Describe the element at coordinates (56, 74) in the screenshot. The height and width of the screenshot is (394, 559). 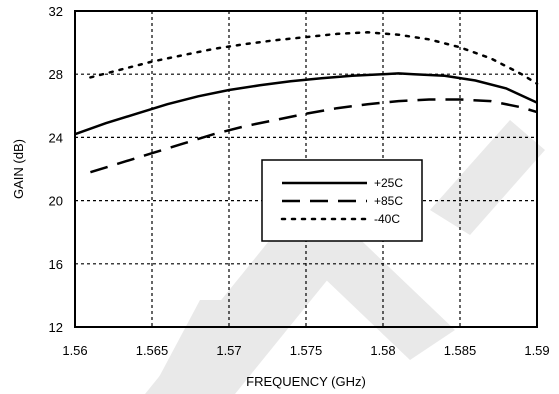
I see `y-tick-label: 28` at that location.